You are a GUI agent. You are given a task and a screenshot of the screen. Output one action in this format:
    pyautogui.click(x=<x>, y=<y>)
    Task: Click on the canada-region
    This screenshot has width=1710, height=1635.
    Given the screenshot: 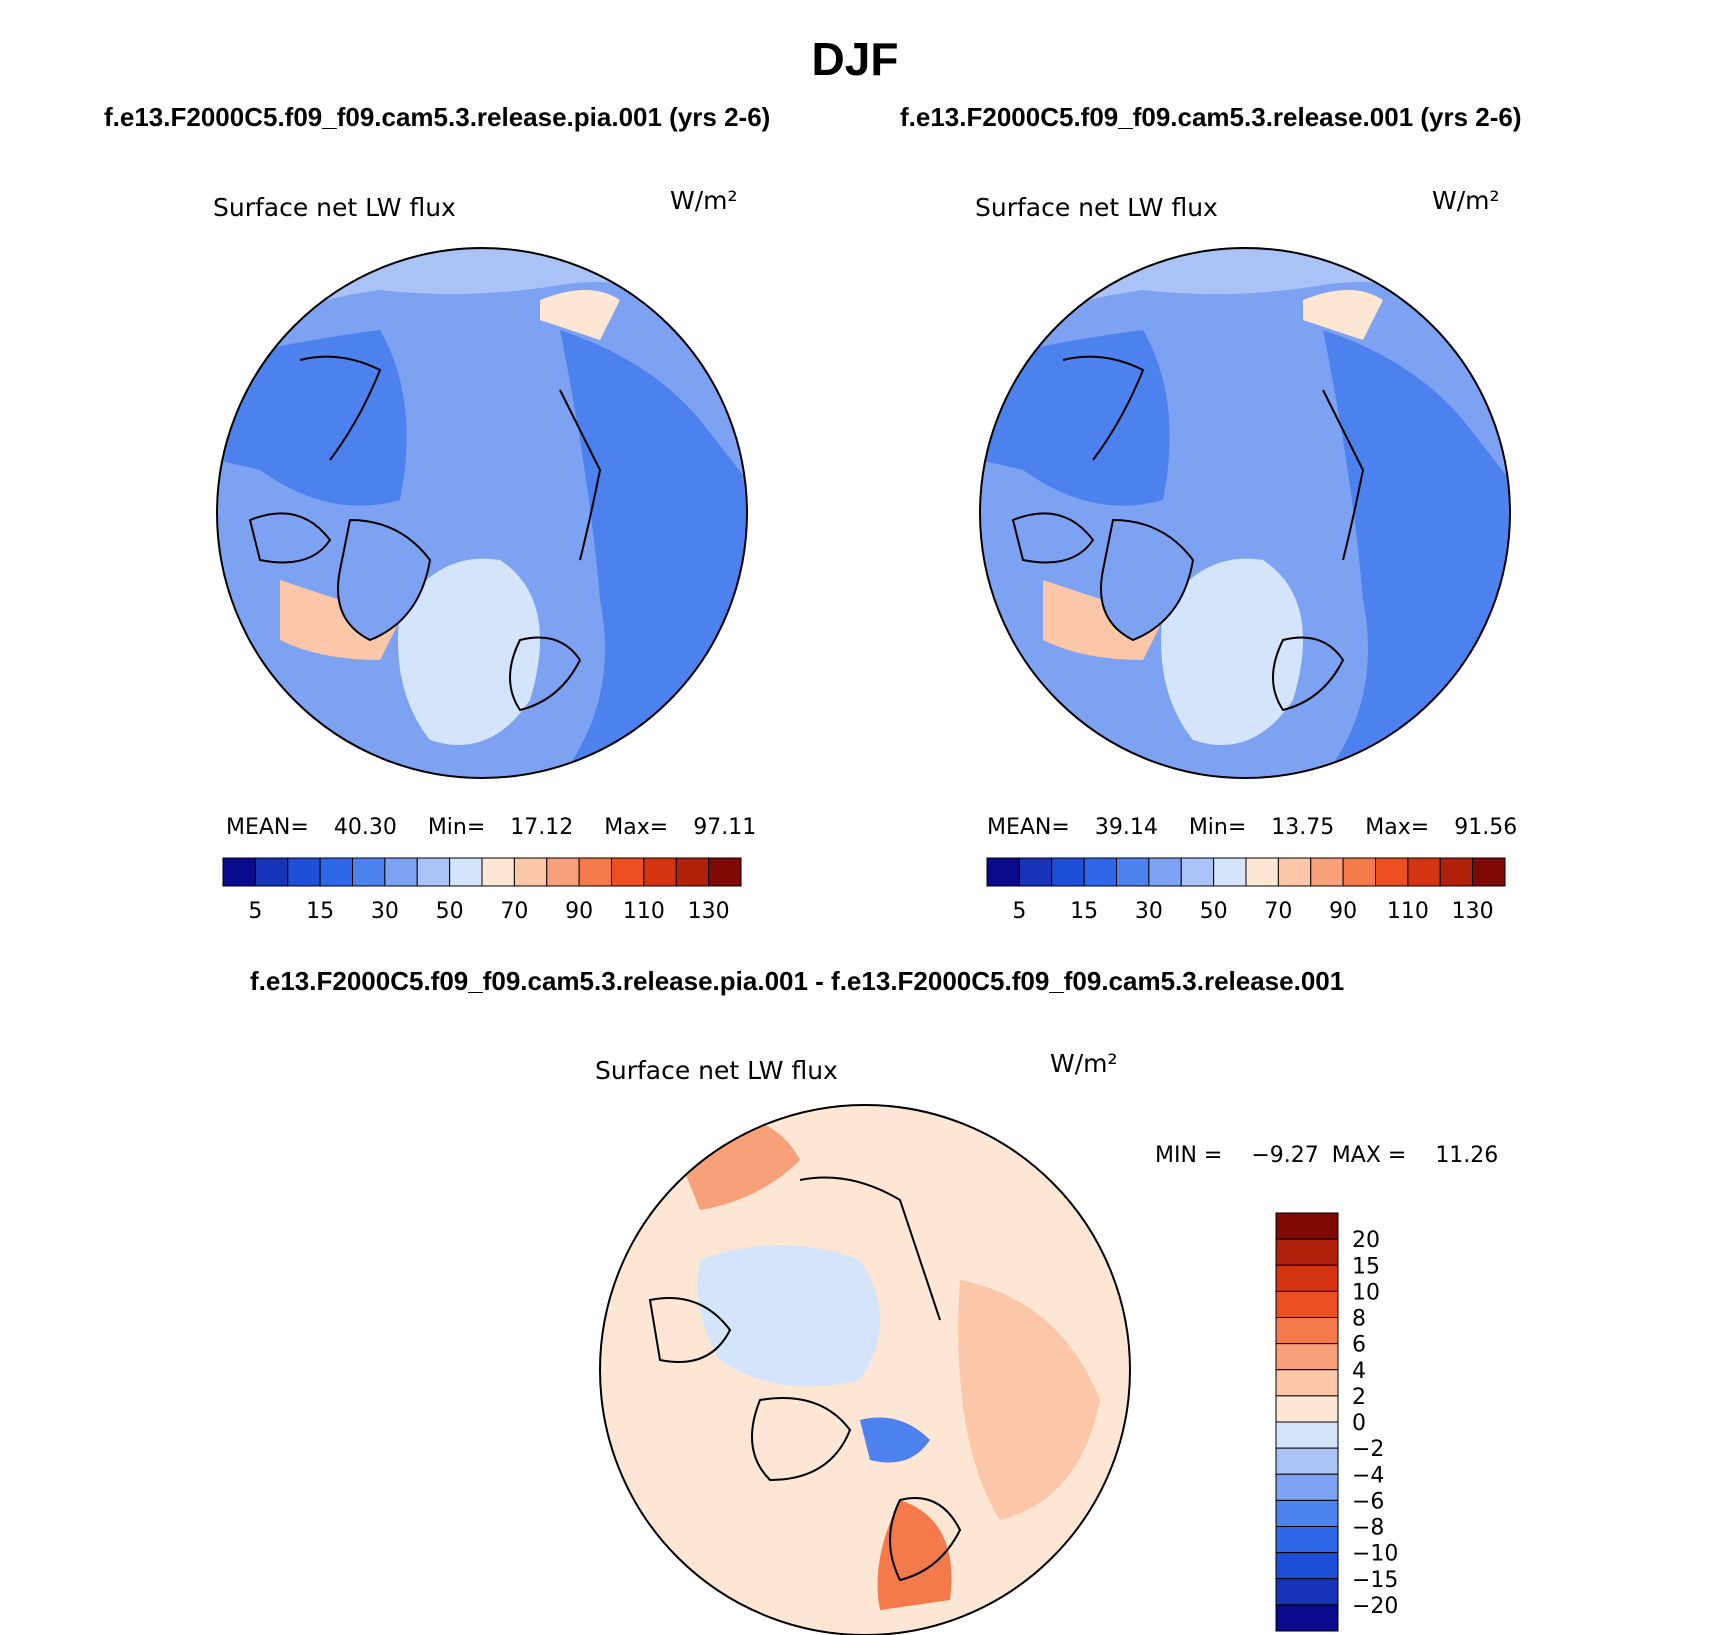 What is the action you would take?
    pyautogui.click(x=312, y=418)
    